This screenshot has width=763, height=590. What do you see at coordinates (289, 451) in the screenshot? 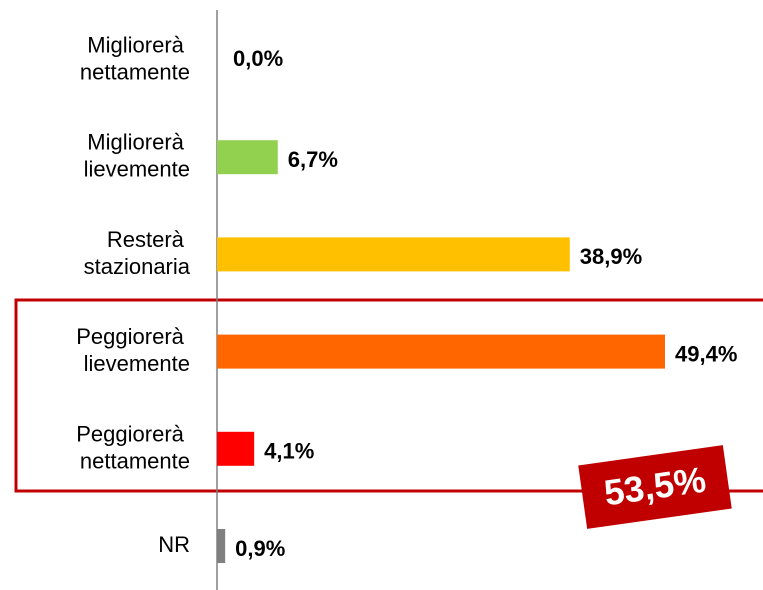
I see `value-label: 4,1%` at bounding box center [289, 451].